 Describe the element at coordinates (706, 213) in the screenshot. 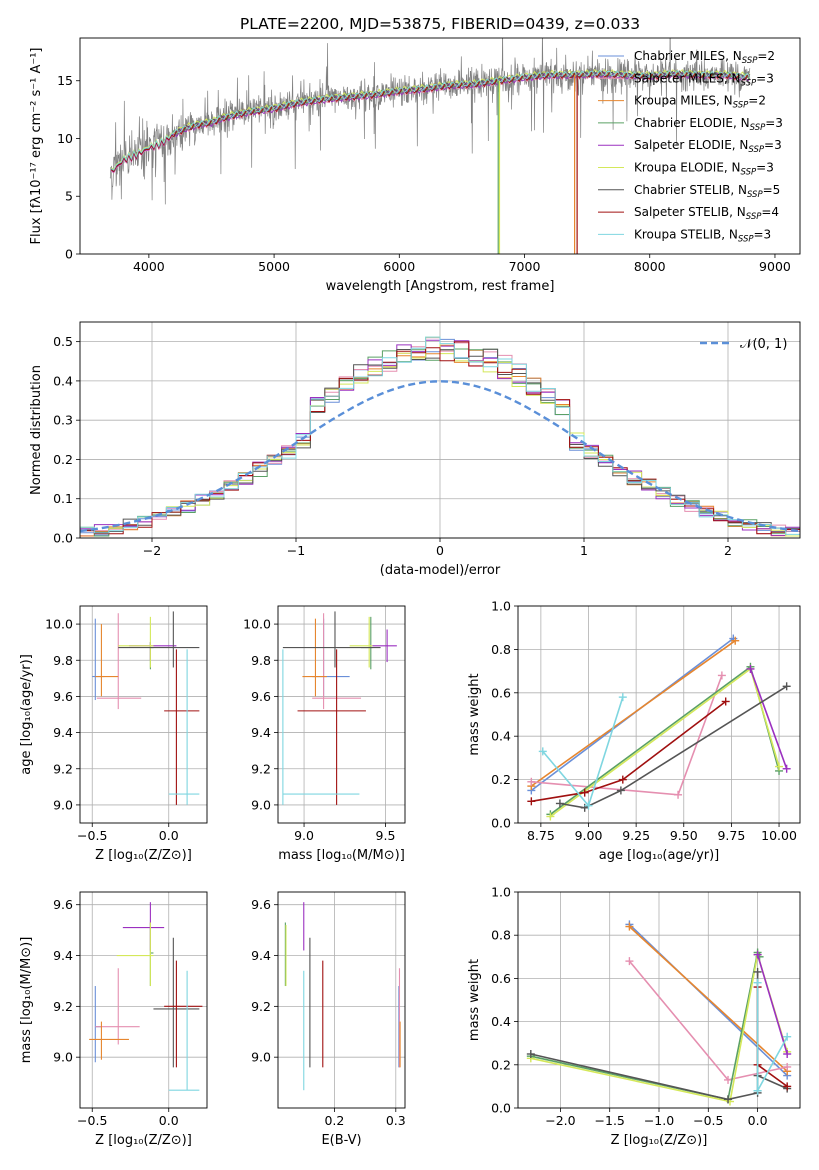

I see `legend-entry: Salpeter STELIB, NSSP=4` at that location.